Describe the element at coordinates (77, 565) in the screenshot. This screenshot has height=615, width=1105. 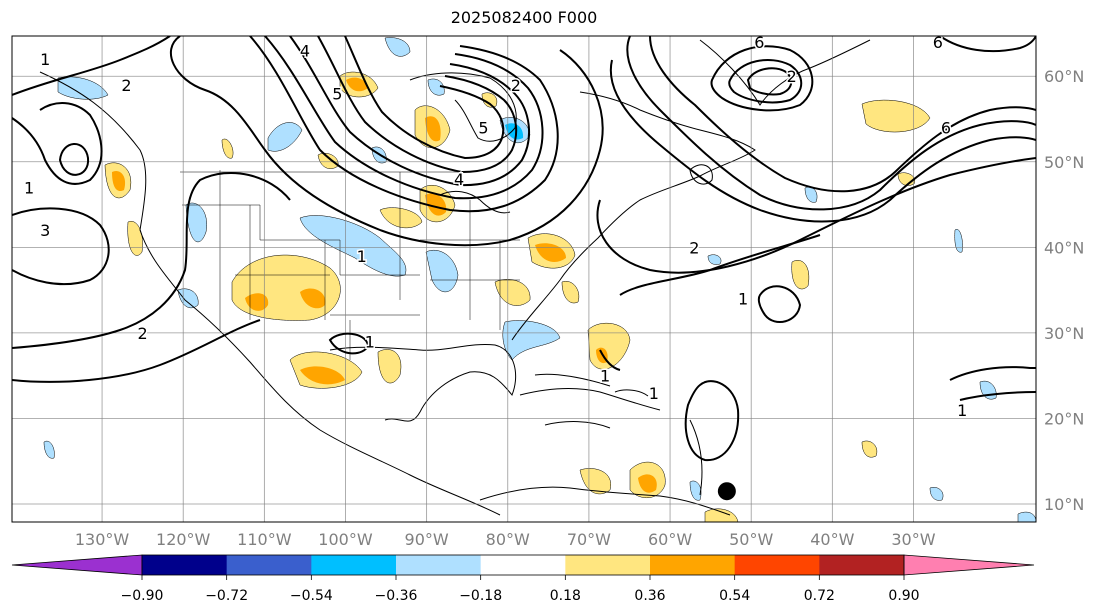
I see `colorbar-extend-low` at that location.